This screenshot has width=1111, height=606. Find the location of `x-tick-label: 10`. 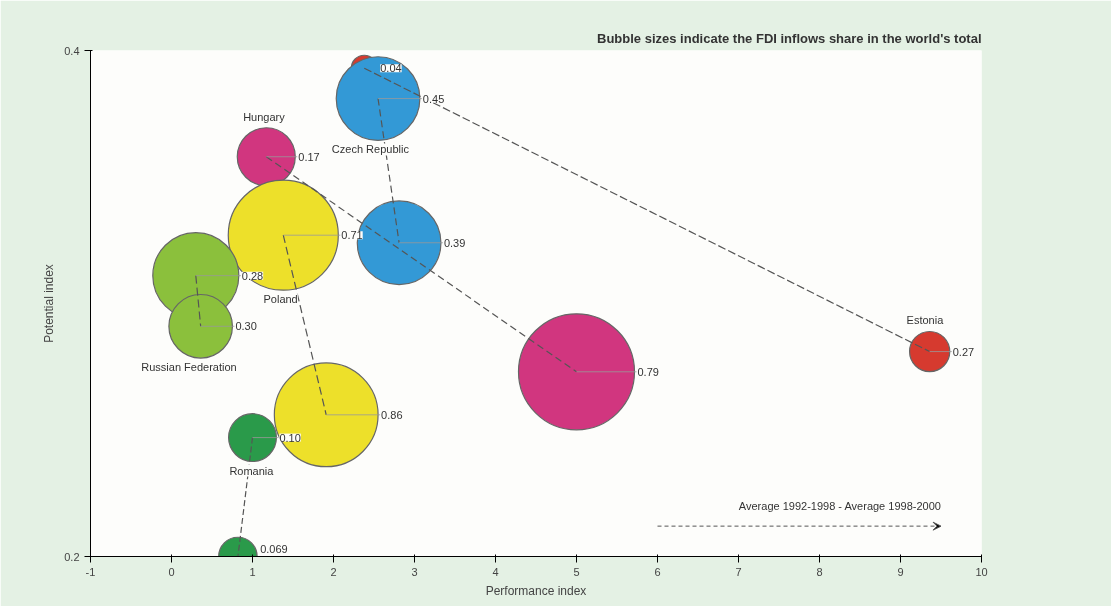

x-tick-label: 10 is located at coordinates (981, 571).